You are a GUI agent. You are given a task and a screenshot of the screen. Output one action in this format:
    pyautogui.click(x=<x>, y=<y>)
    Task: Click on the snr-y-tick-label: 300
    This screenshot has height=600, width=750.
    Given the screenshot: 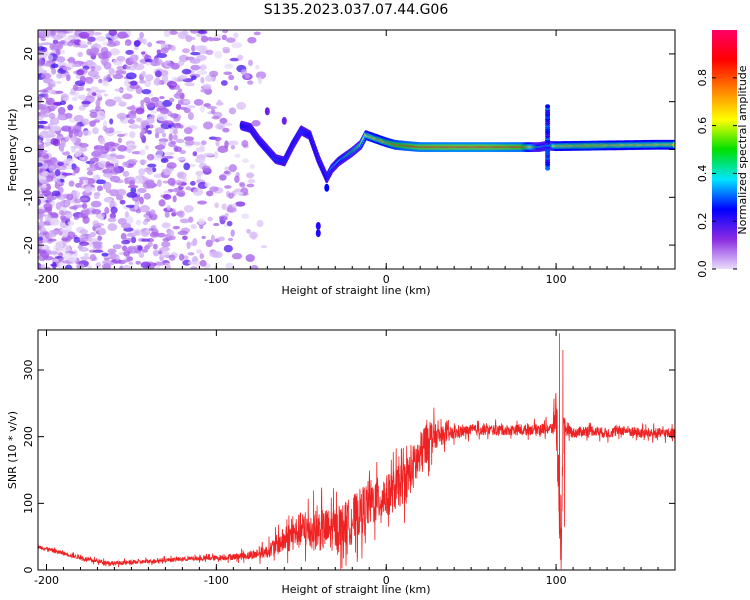 What is the action you would take?
    pyautogui.click(x=28, y=370)
    